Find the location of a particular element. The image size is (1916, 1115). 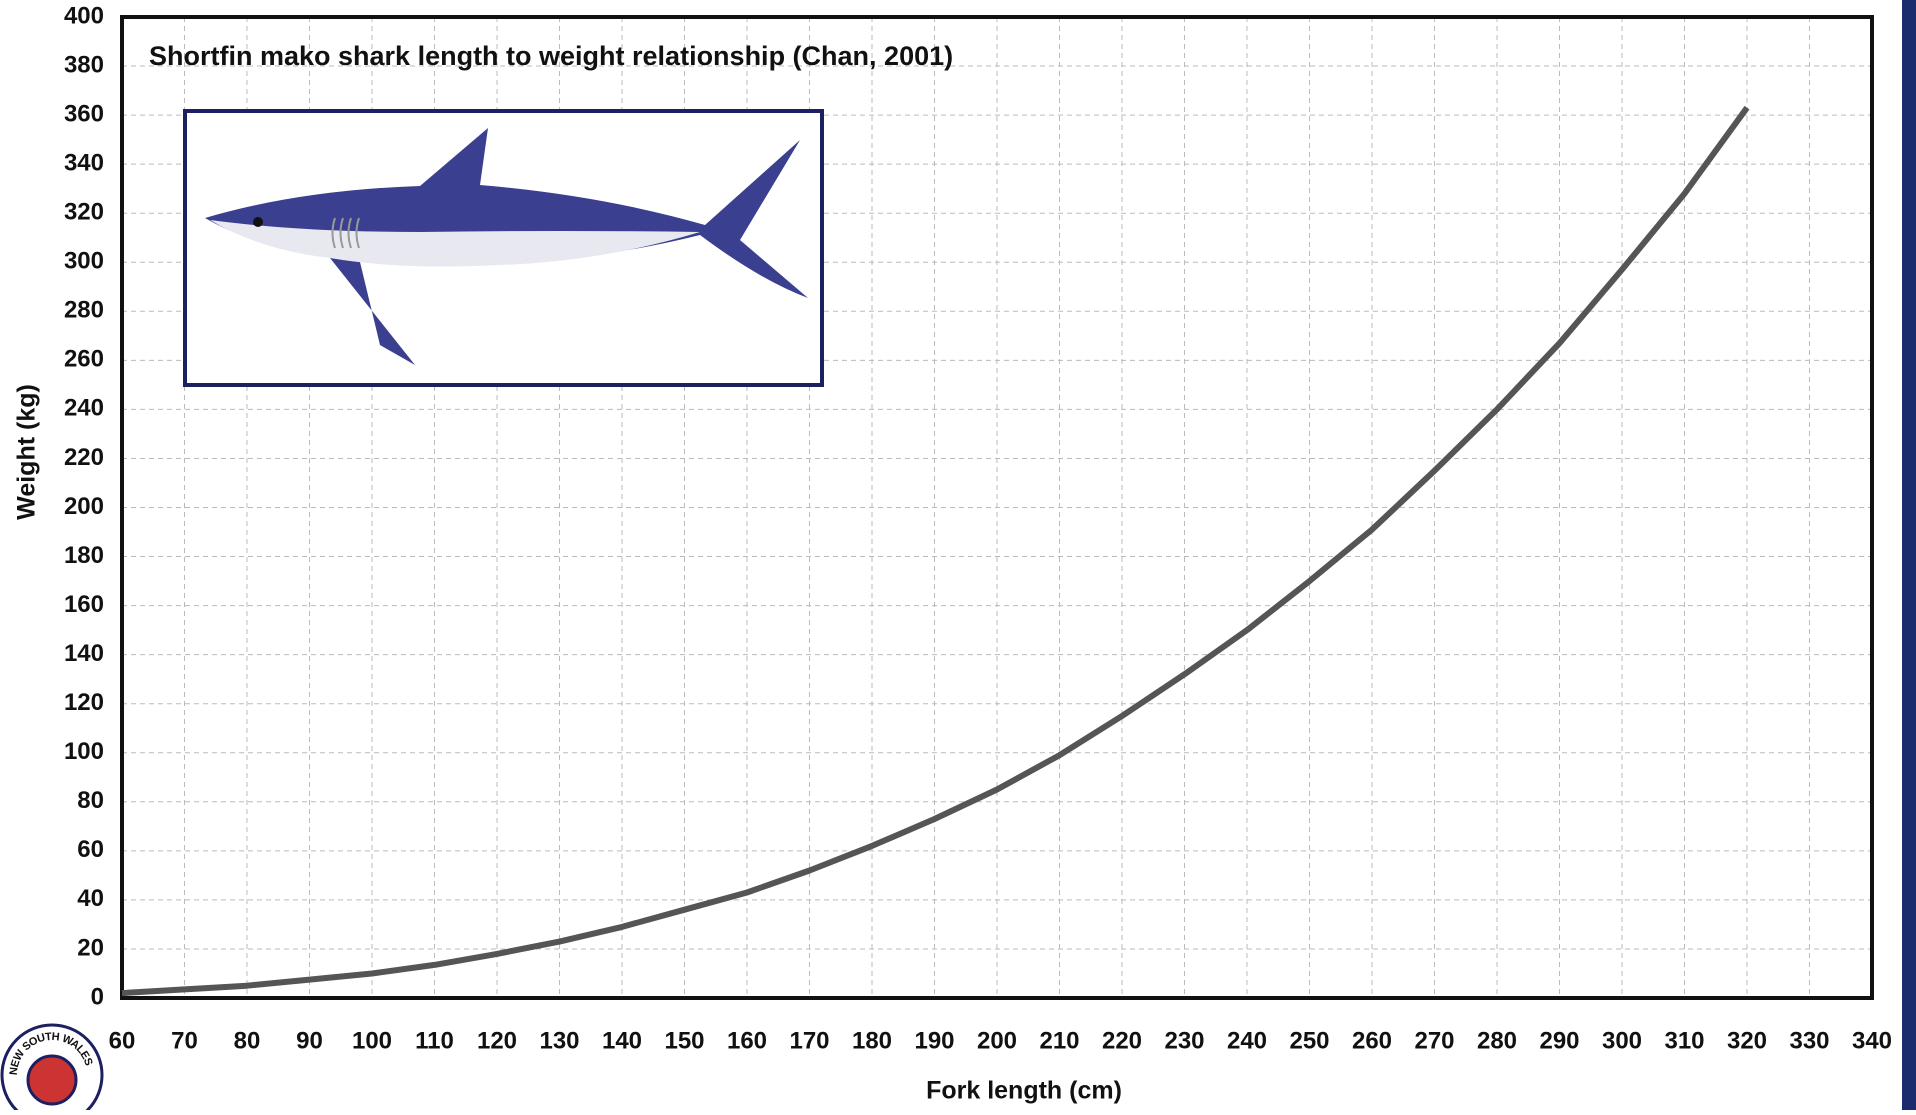

x-tick-label: 260 is located at coordinates (1372, 1040).